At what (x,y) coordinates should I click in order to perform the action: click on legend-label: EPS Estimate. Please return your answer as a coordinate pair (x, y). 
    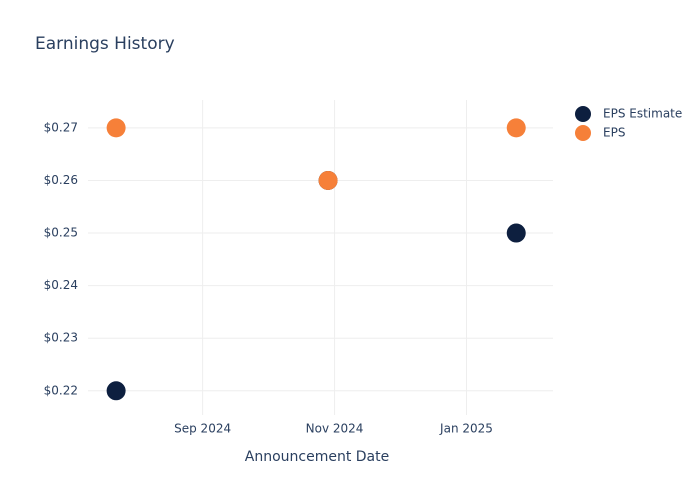
    Looking at the image, I should click on (642, 114).